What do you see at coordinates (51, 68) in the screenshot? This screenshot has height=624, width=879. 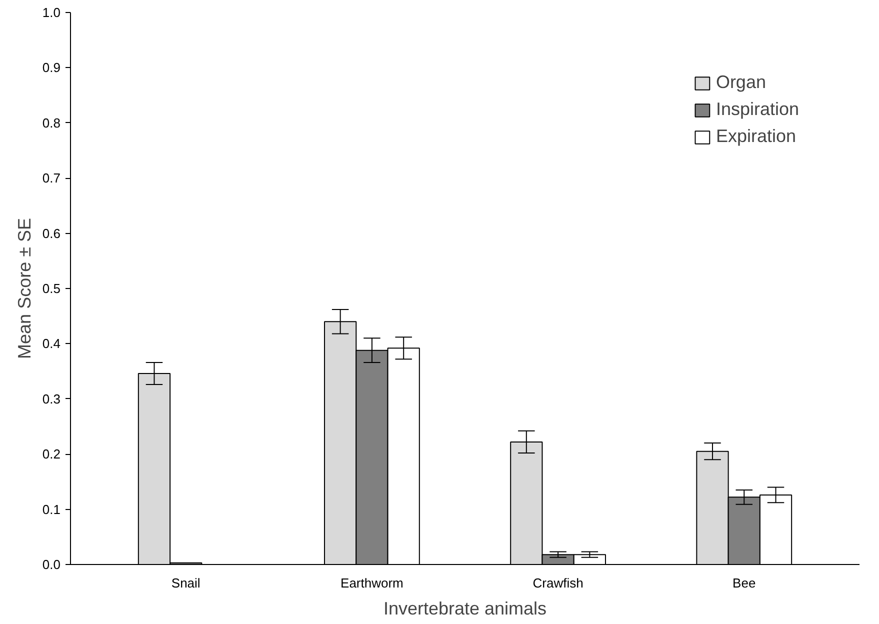 I see `y-tick-label: 0.9` at bounding box center [51, 68].